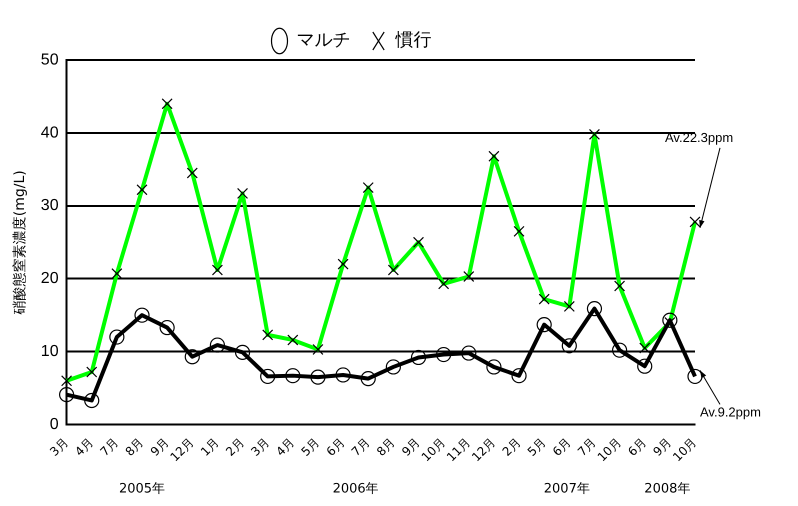 This screenshot has height=506, width=798. I want to click on y-tick-label: 10, so click(49, 351).